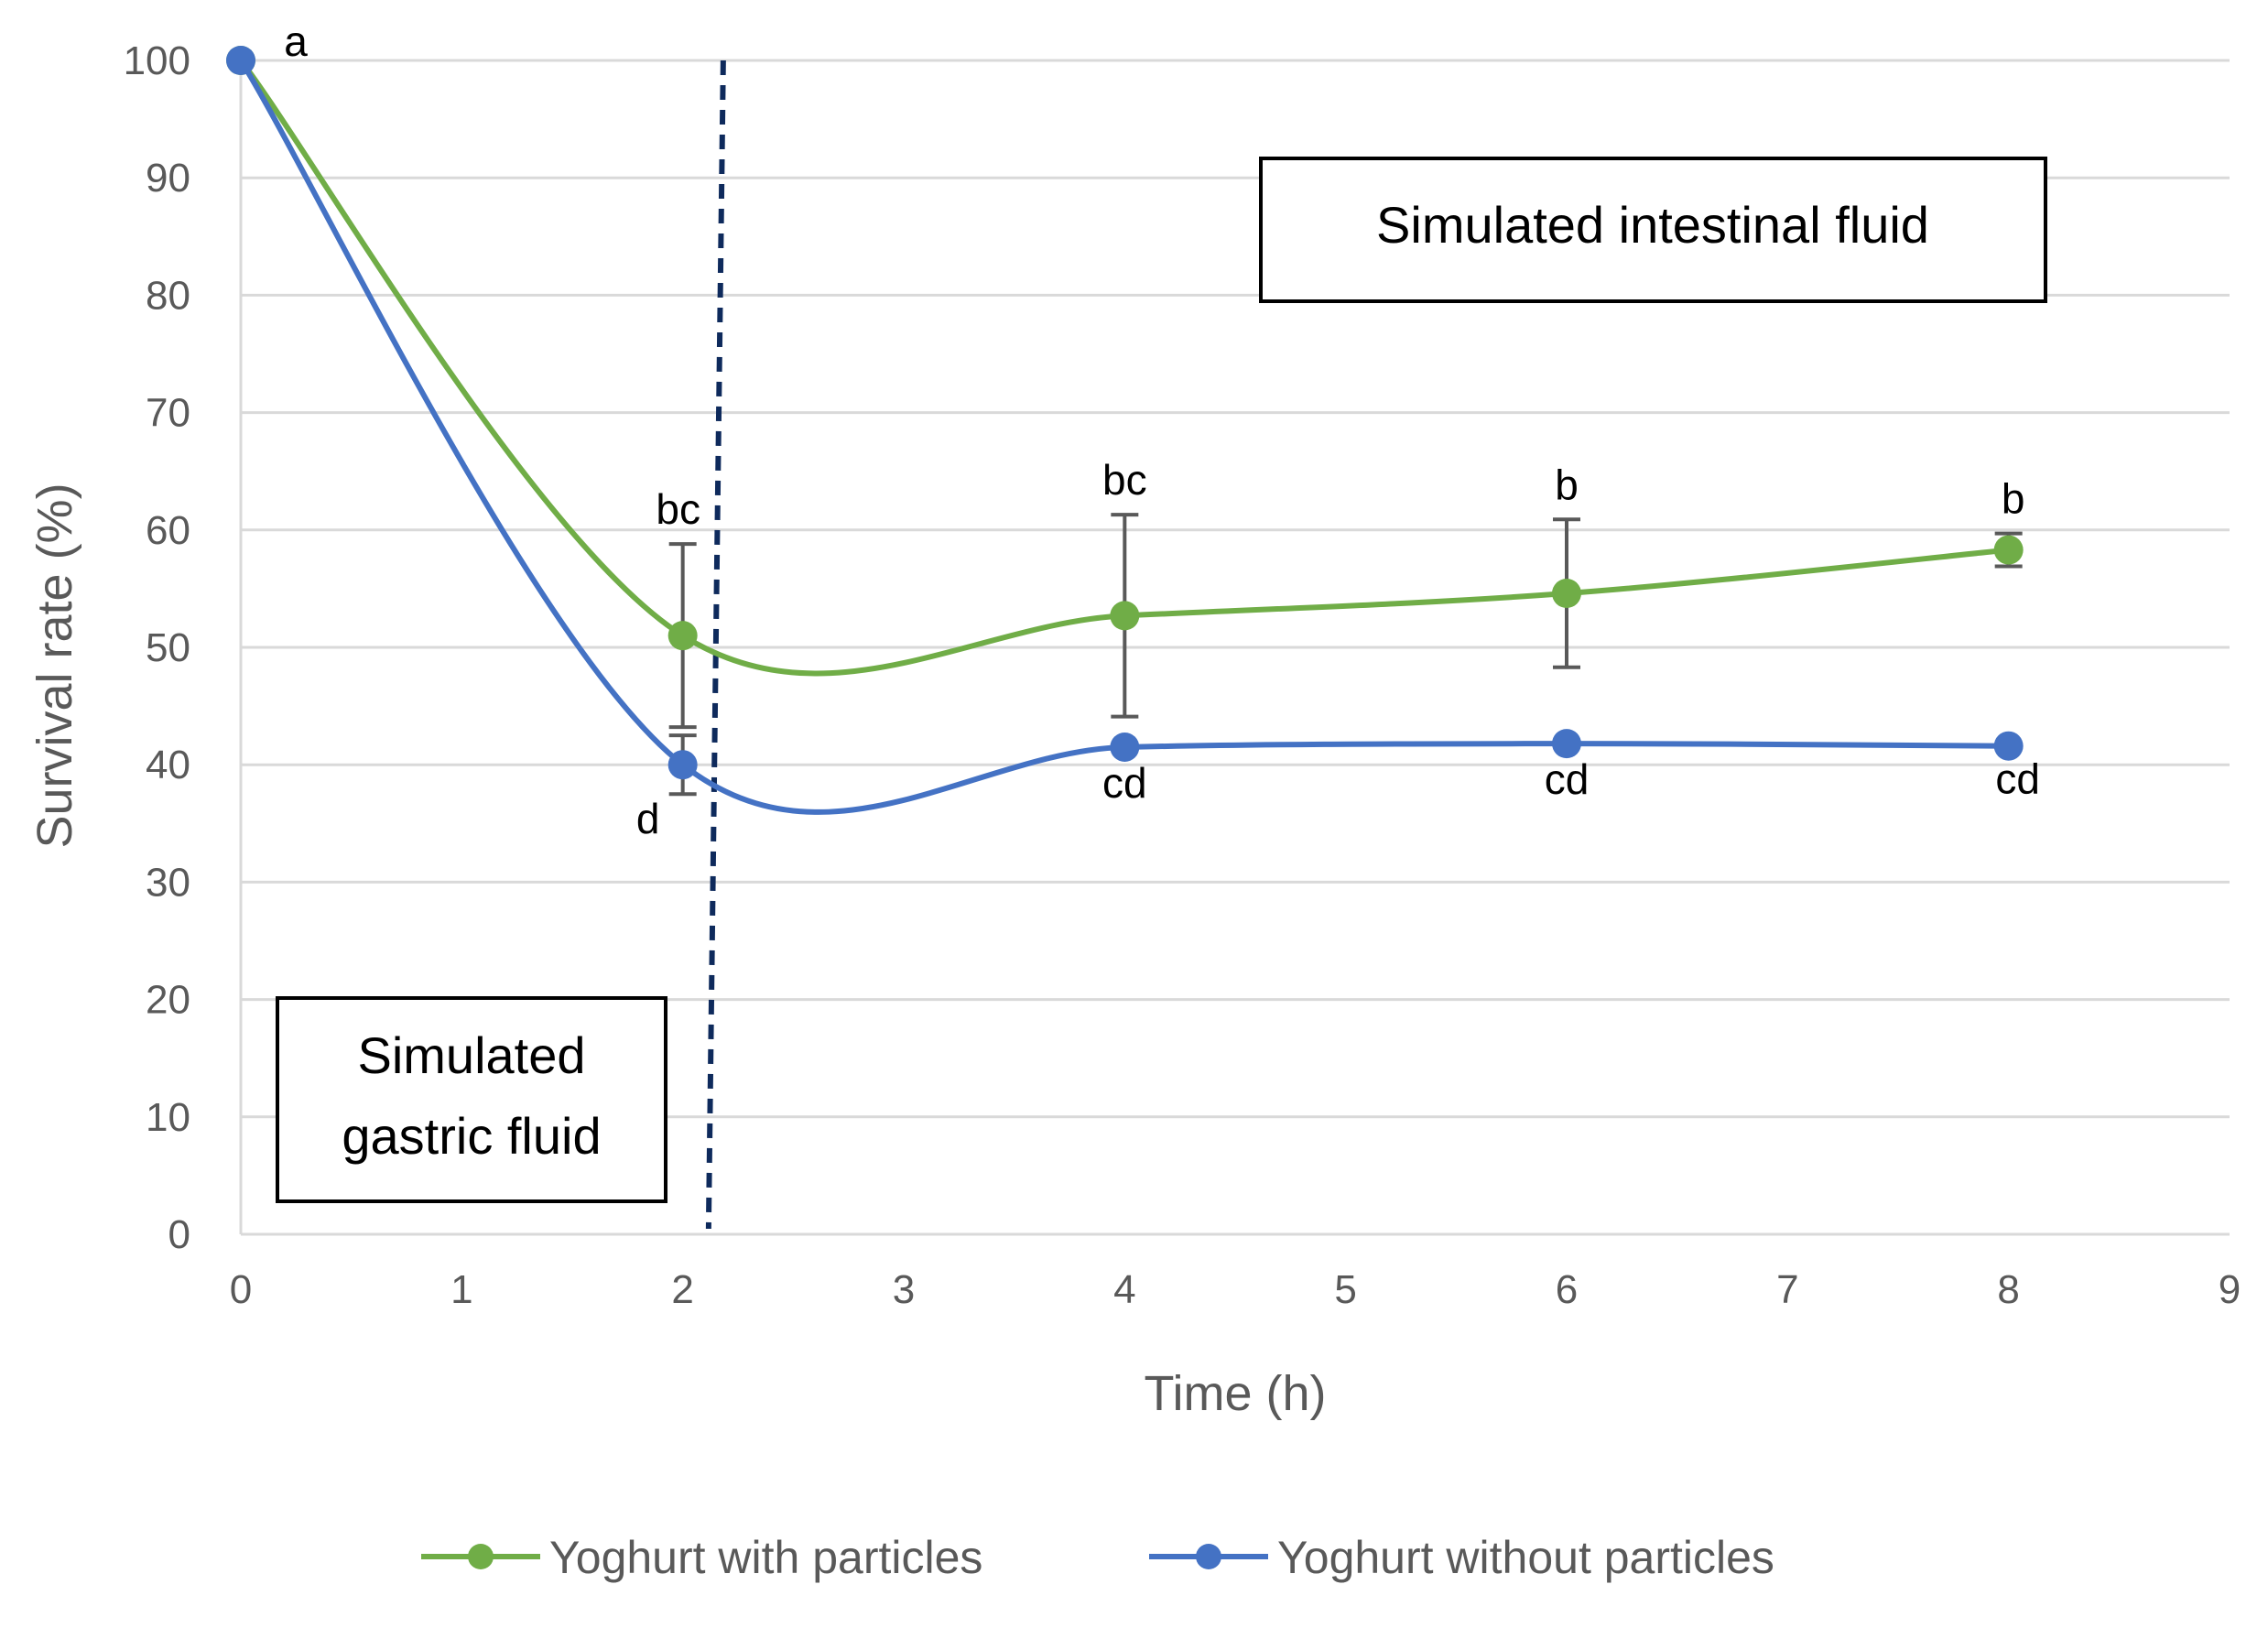  What do you see at coordinates (168, 530) in the screenshot?
I see `y-tick-label: 60` at bounding box center [168, 530].